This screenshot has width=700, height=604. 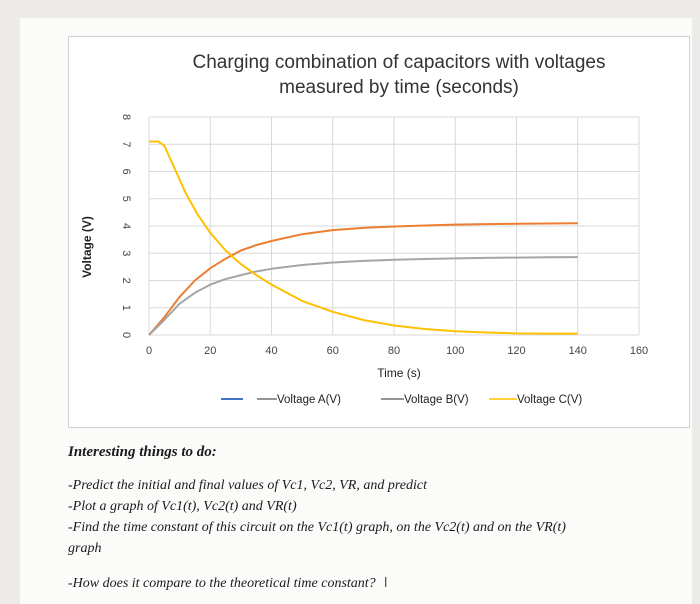 What do you see at coordinates (149, 351) in the screenshot?
I see `x-tick-label: 0` at bounding box center [149, 351].